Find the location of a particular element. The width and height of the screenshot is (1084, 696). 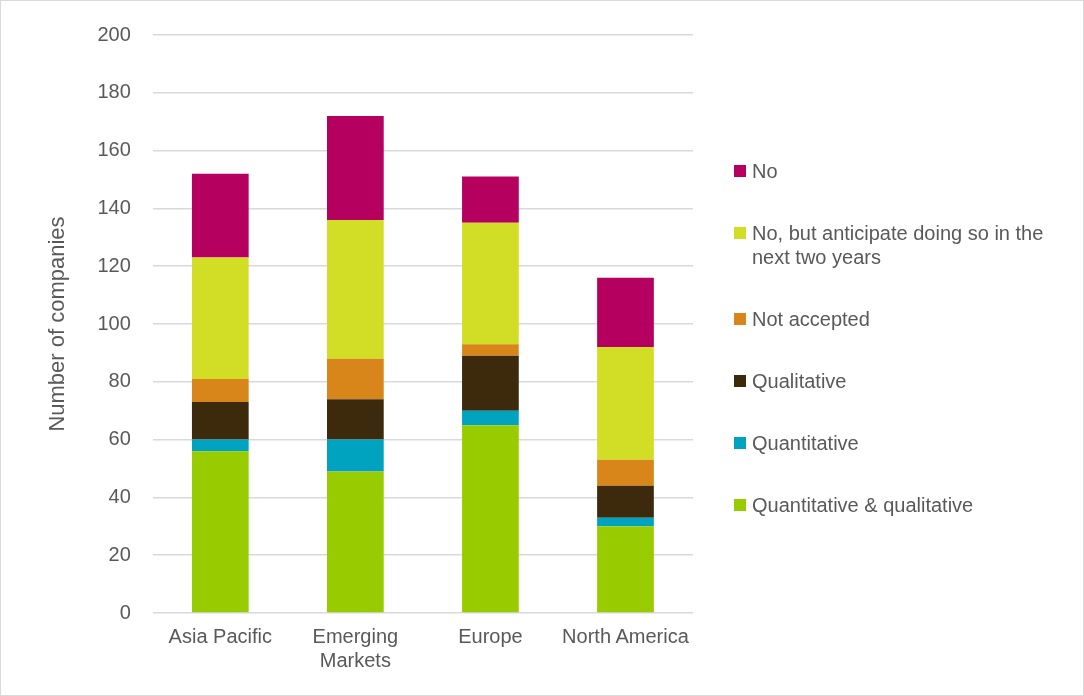

y-tick-label: 200 is located at coordinates (114, 33).